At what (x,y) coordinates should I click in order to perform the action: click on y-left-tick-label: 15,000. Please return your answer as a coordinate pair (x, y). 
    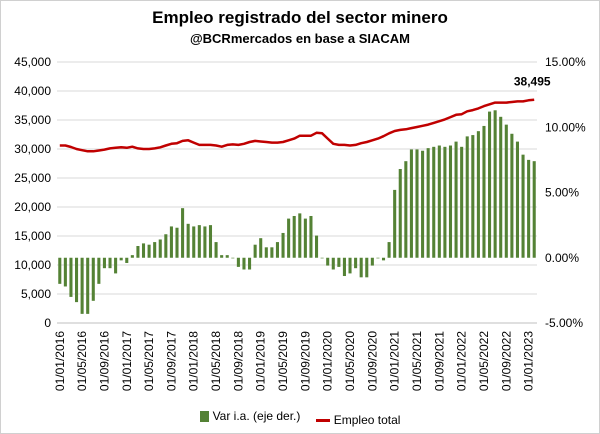
    Looking at the image, I should click on (32, 236).